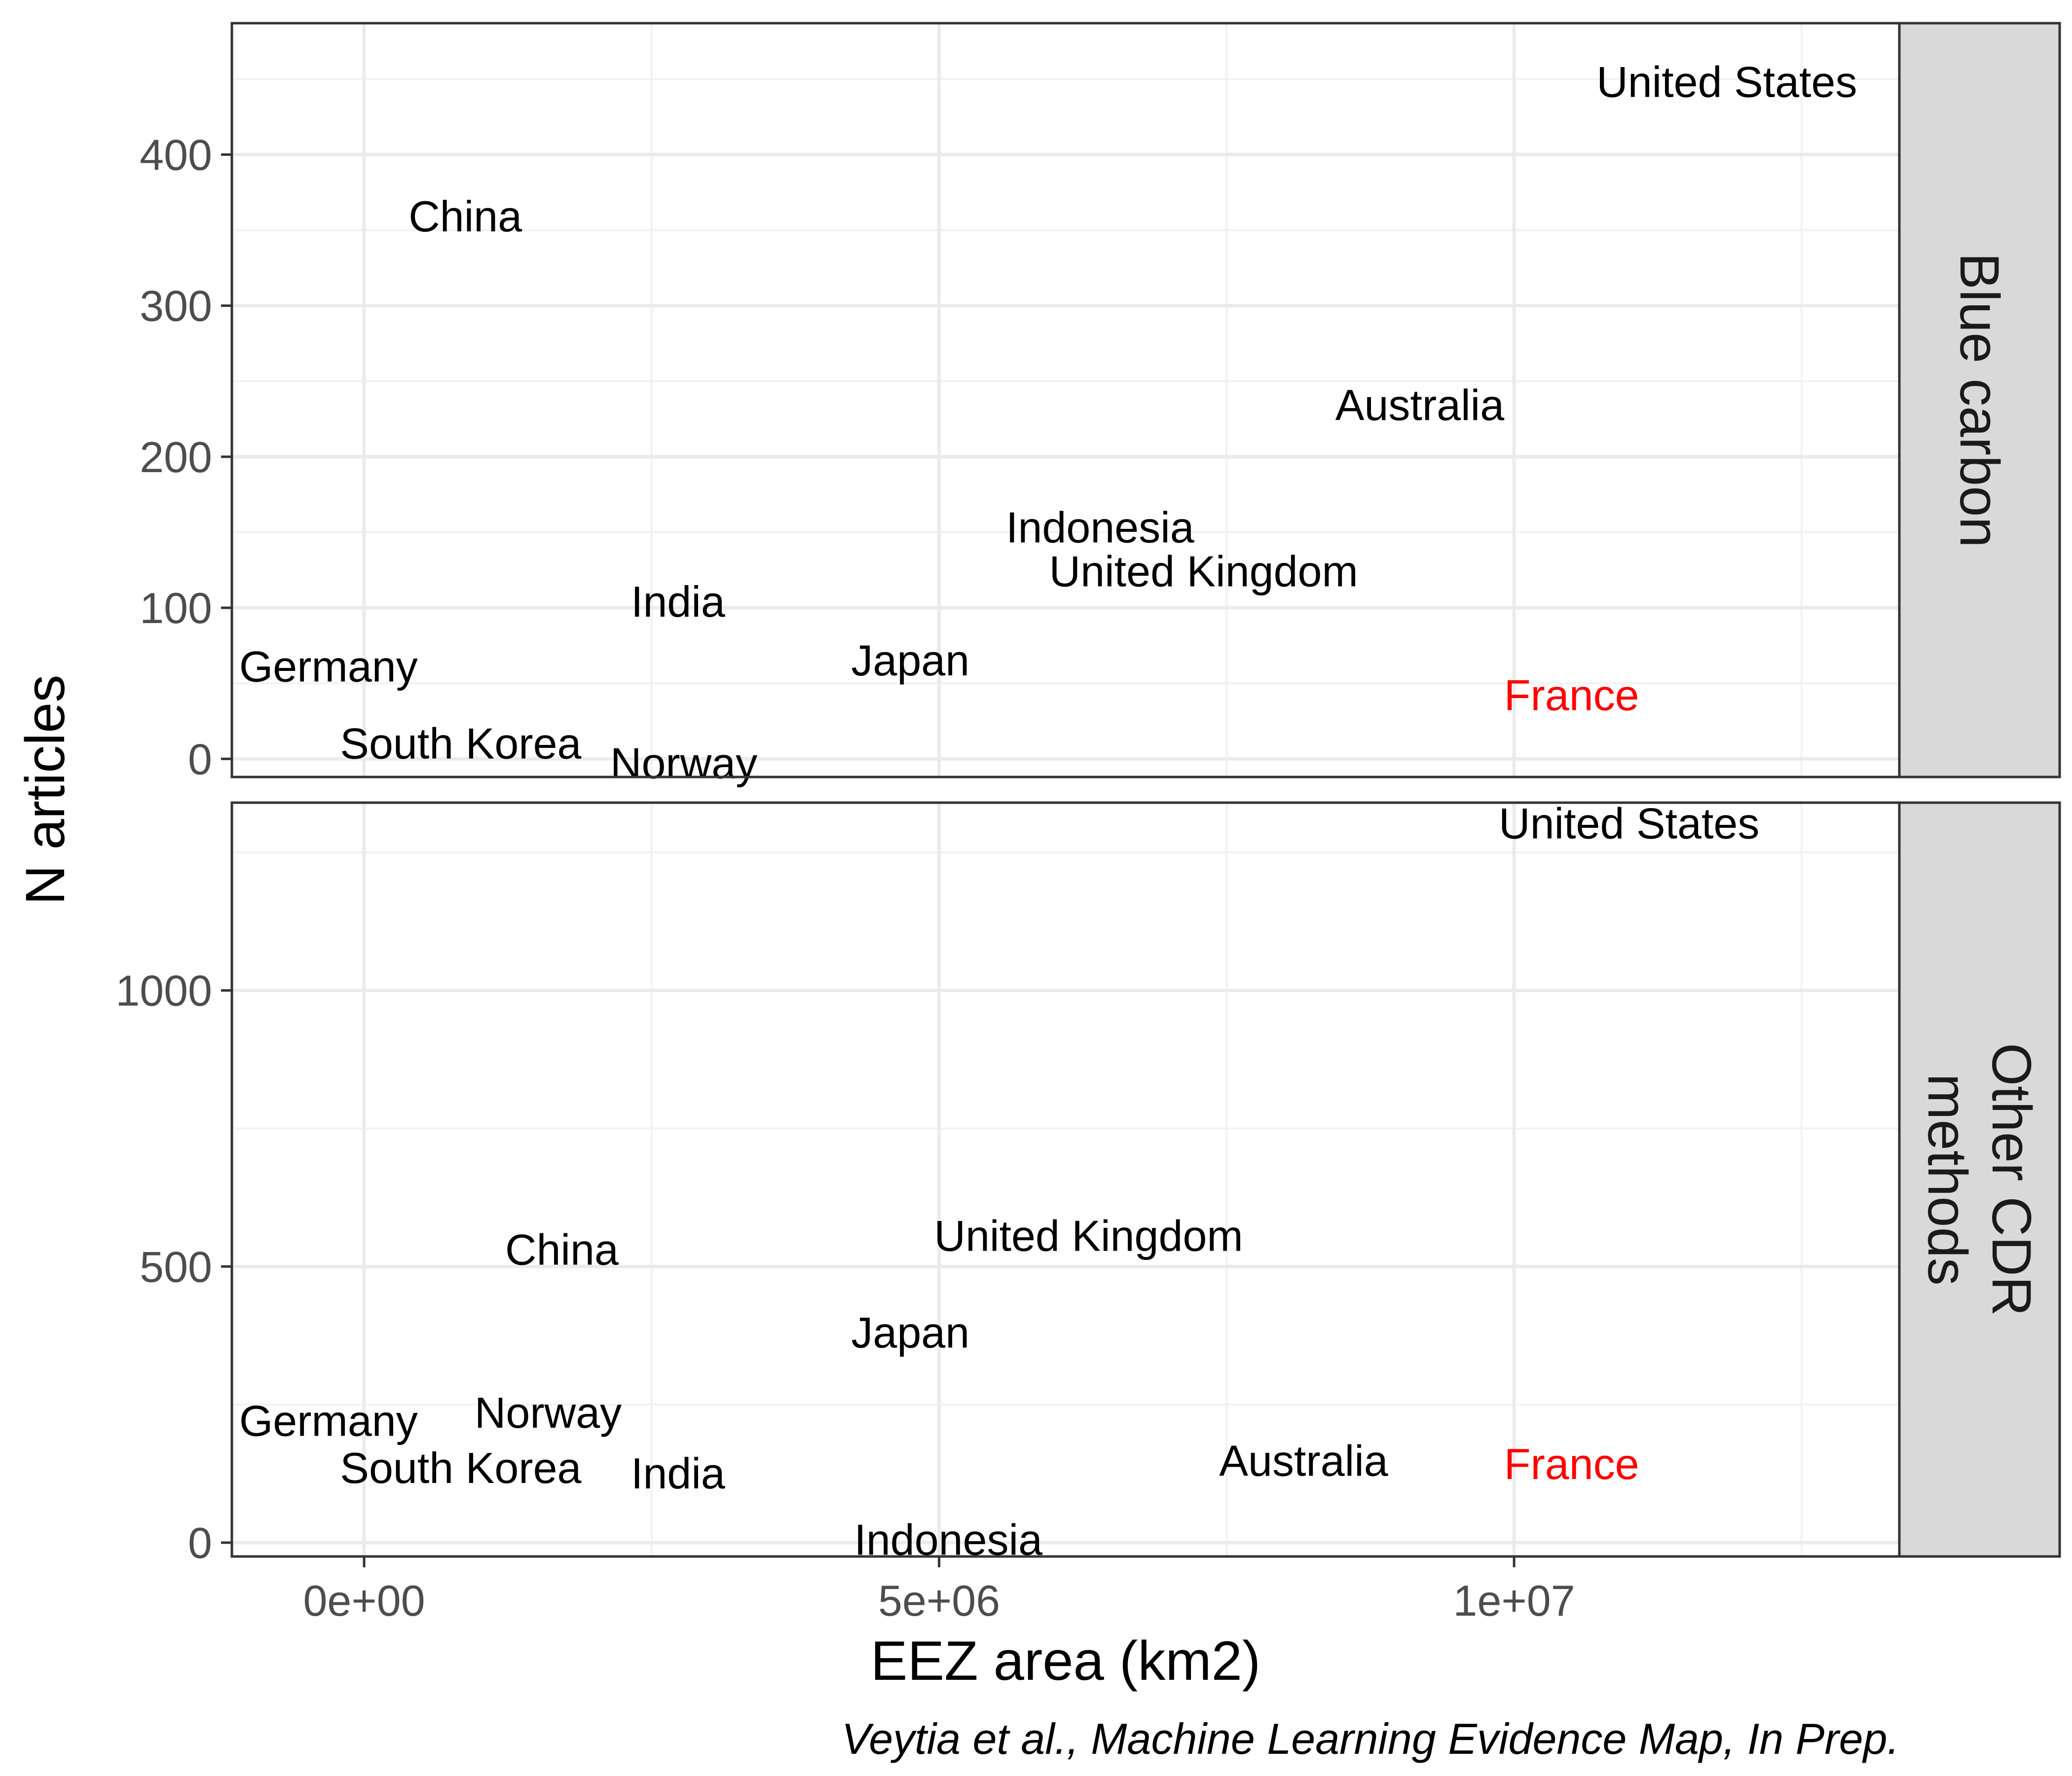  I want to click on y-axis-title: N articles, so click(45, 790).